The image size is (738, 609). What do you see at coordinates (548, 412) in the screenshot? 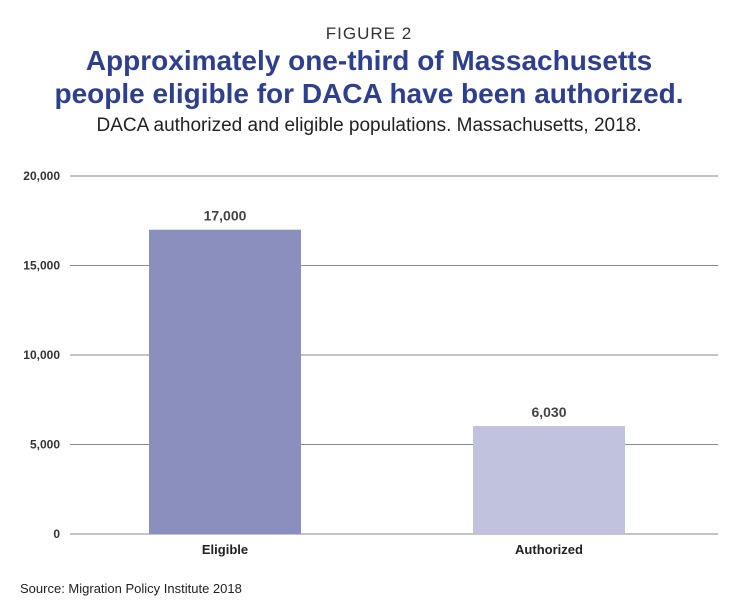
I see `data-label: 6,030` at bounding box center [548, 412].